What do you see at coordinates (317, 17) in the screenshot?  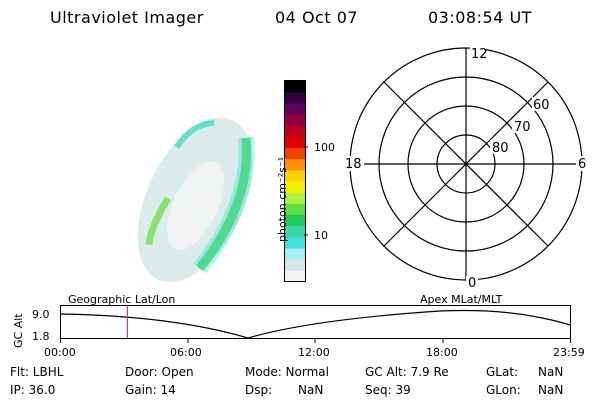 I see `date-label: 04 Oct 07` at bounding box center [317, 17].